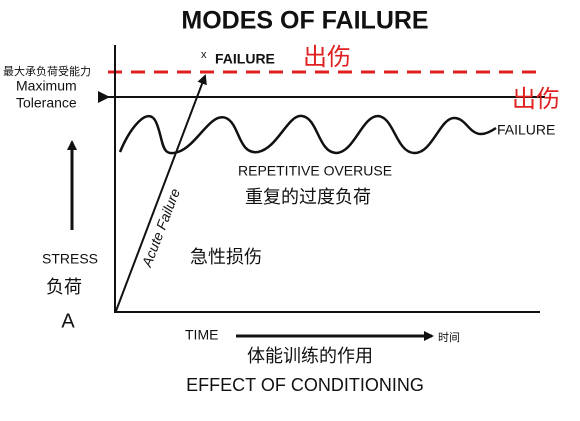 This screenshot has width=580, height=421. I want to click on y-axis-letter: A, so click(68, 321).